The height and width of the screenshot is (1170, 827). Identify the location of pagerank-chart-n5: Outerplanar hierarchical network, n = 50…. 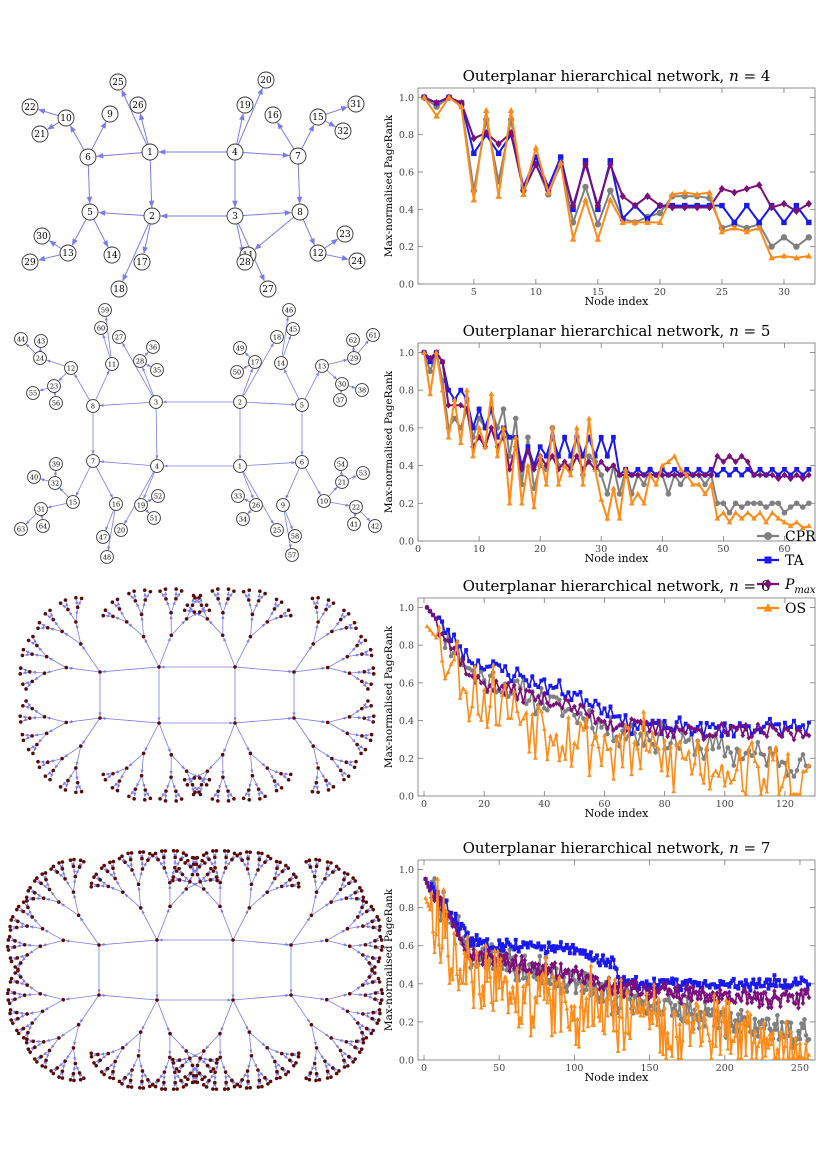
(599, 443).